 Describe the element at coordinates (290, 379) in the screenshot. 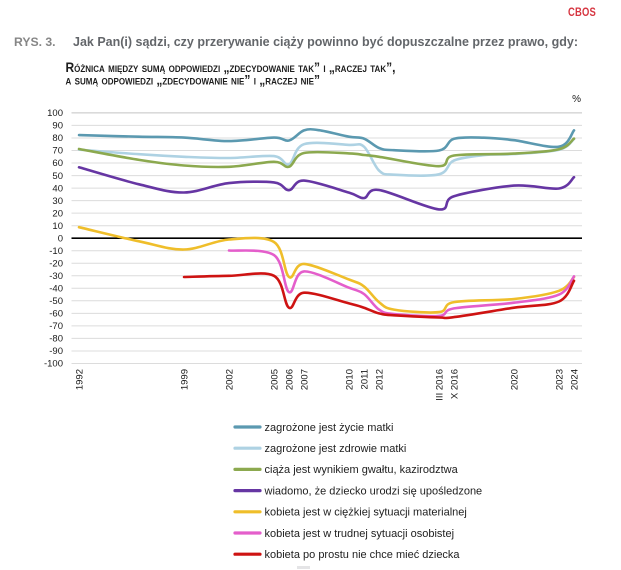

I see `svg-text: 2006` at that location.